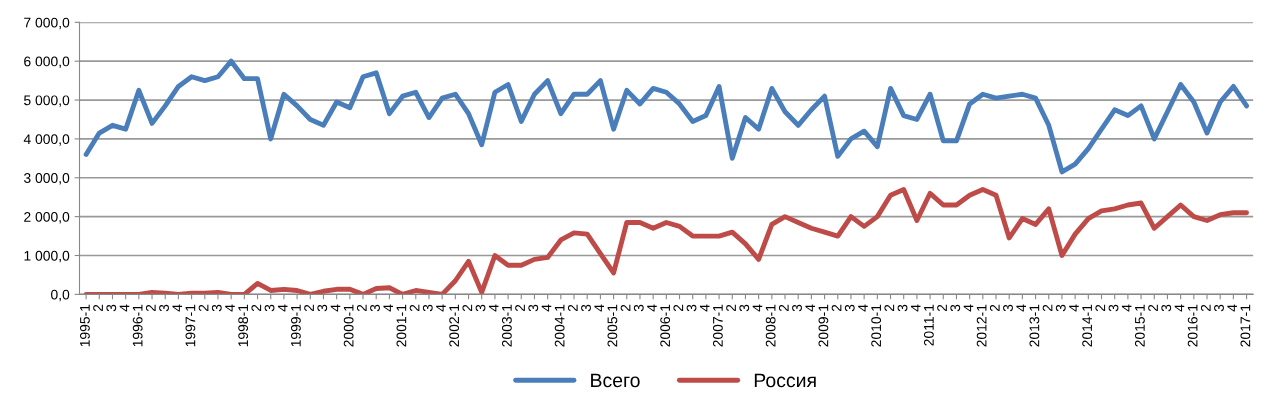 Image resolution: width=1262 pixels, height=406 pixels. I want to click on y-tick-label: 4 000,0, so click(46, 140).